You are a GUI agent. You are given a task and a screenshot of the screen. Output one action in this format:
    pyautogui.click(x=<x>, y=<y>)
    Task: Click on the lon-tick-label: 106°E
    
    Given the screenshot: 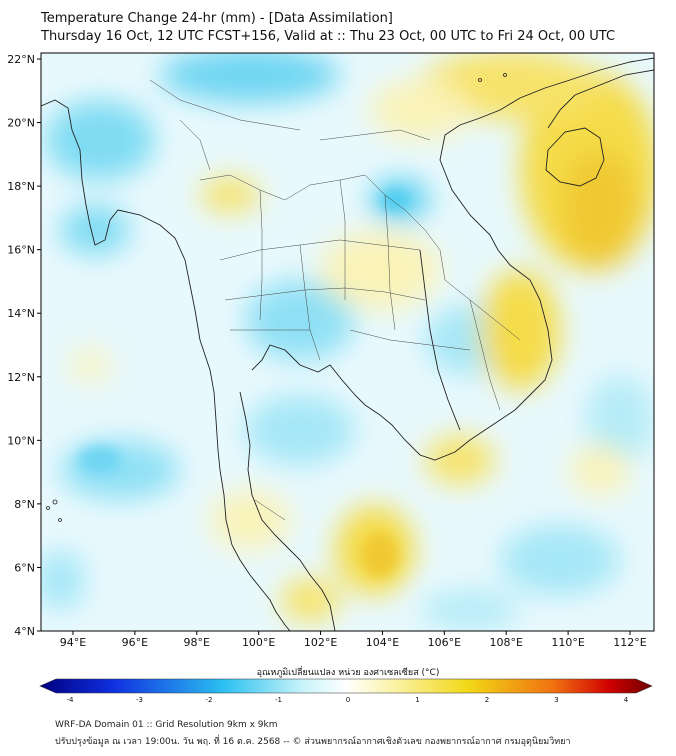 What is the action you would take?
    pyautogui.click(x=444, y=642)
    